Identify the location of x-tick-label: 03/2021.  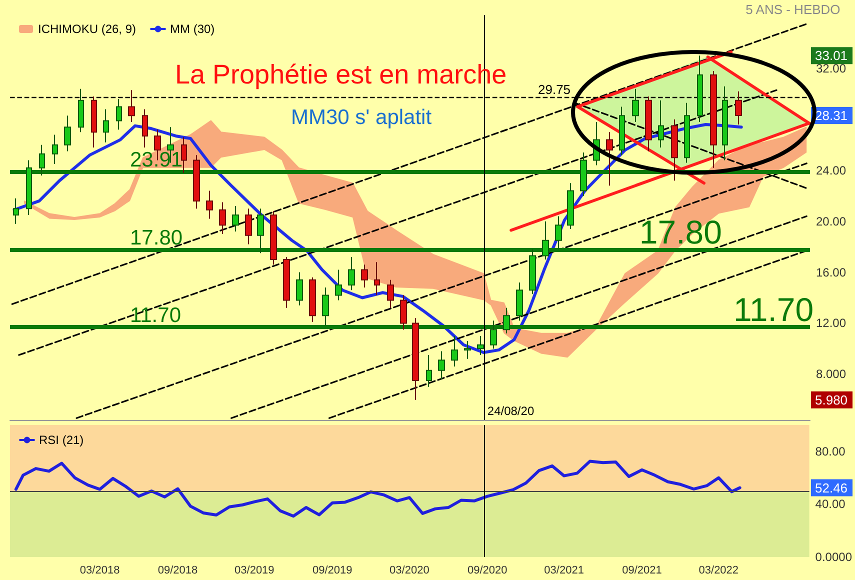
(564, 570).